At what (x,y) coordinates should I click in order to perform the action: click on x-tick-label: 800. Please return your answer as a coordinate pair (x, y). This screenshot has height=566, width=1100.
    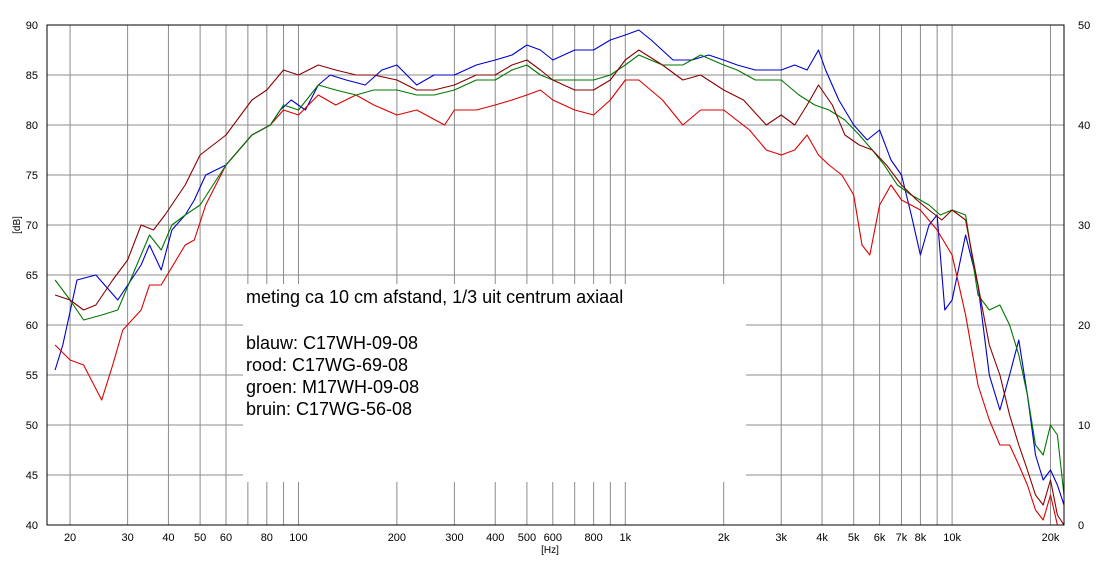
    Looking at the image, I should click on (593, 538).